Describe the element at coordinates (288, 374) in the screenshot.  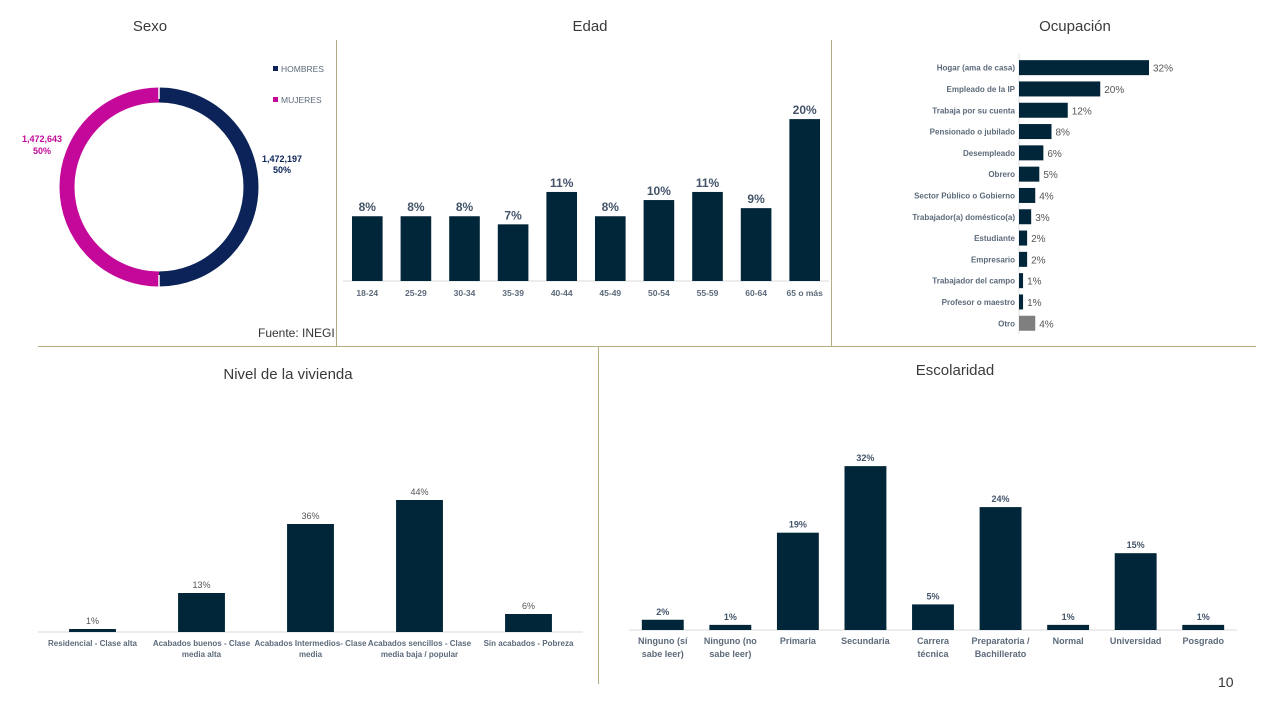
I see `vivienda-chart-title: Nivel de la vivienda` at that location.